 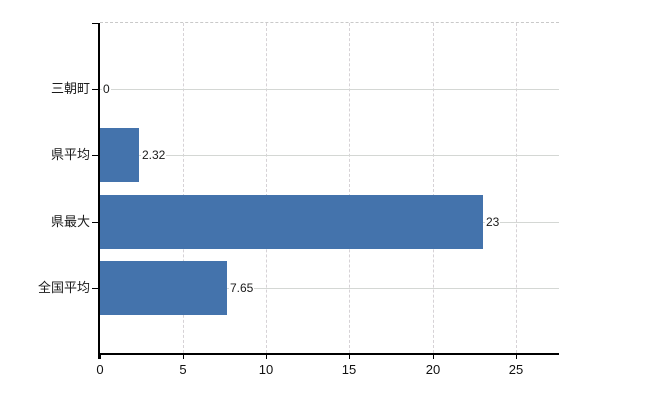 I want to click on x-tick-label: 20, so click(x=433, y=369).